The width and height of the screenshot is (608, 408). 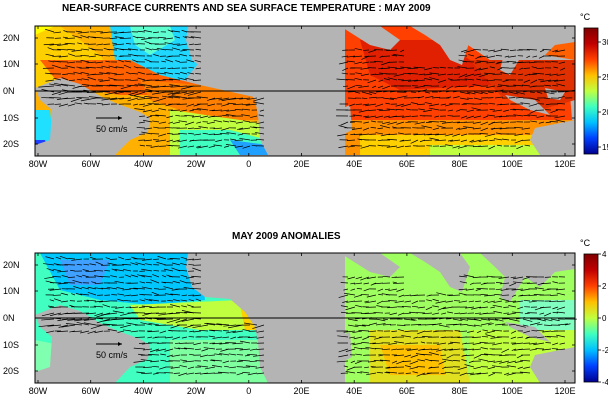 What do you see at coordinates (112, 125) in the screenshot?
I see `top-scale-arrow: 50 cm/s` at bounding box center [112, 125].